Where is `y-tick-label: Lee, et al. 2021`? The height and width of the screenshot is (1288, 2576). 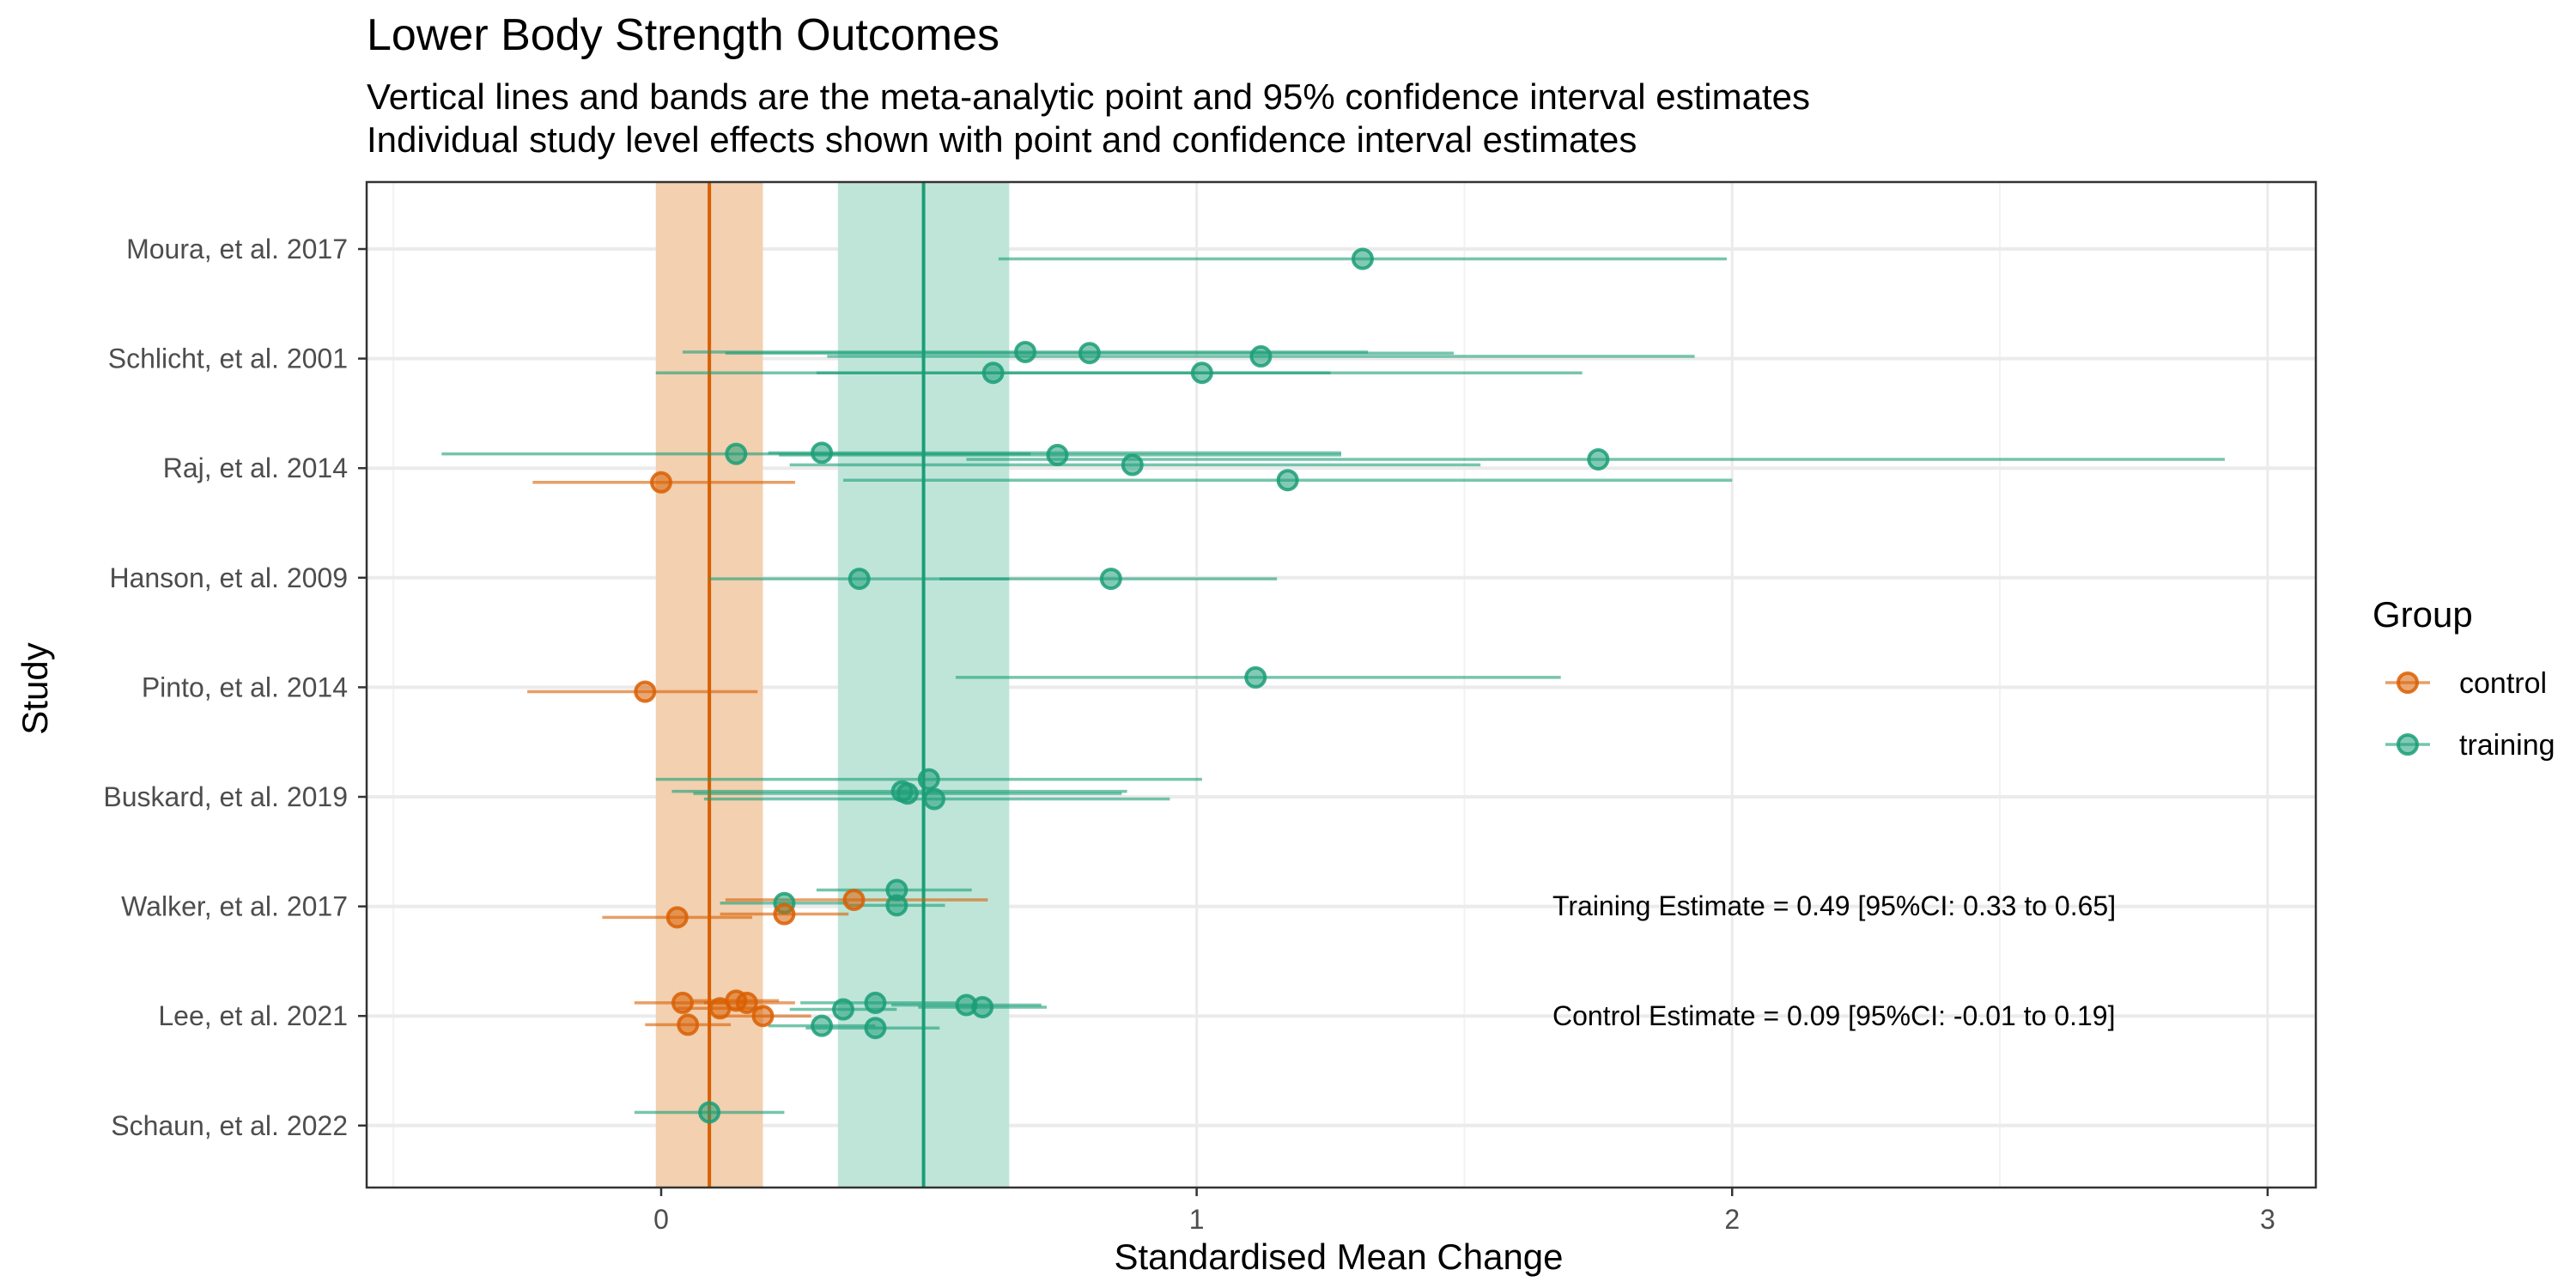
y-tick-label: Lee, et al. 2021 is located at coordinates (253, 1016).